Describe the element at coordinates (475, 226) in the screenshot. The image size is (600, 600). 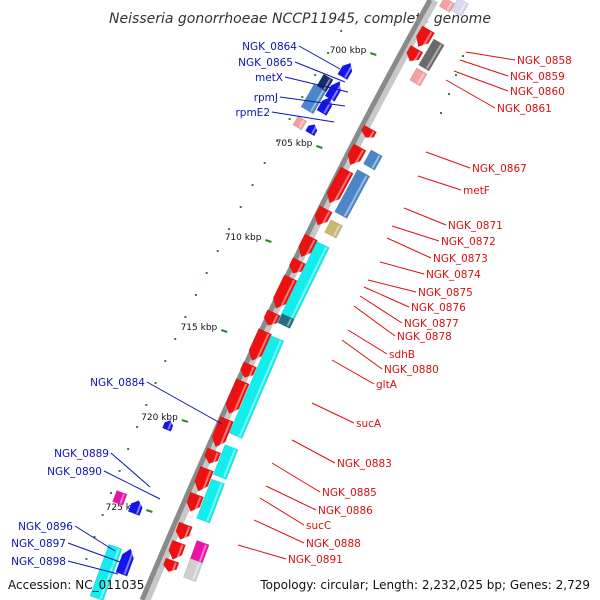
I see `gene-label-right: NGK_0871` at that location.